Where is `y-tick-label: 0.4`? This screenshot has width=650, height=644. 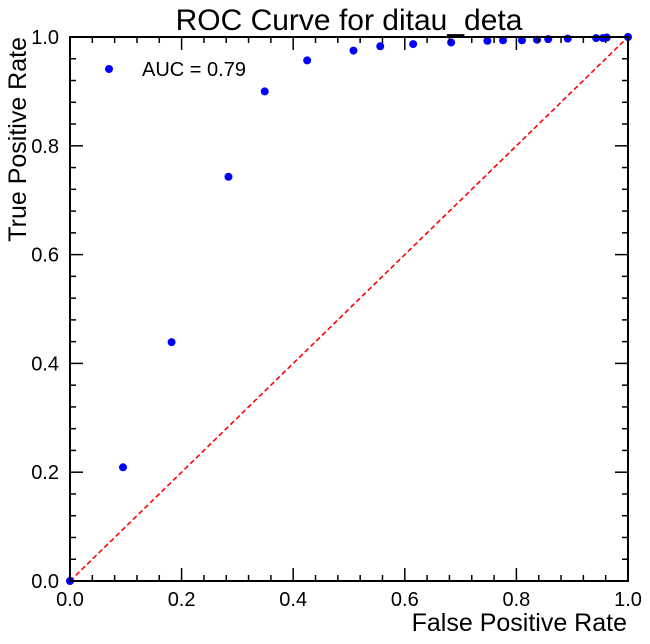 y-tick-label: 0.4 is located at coordinates (45, 364).